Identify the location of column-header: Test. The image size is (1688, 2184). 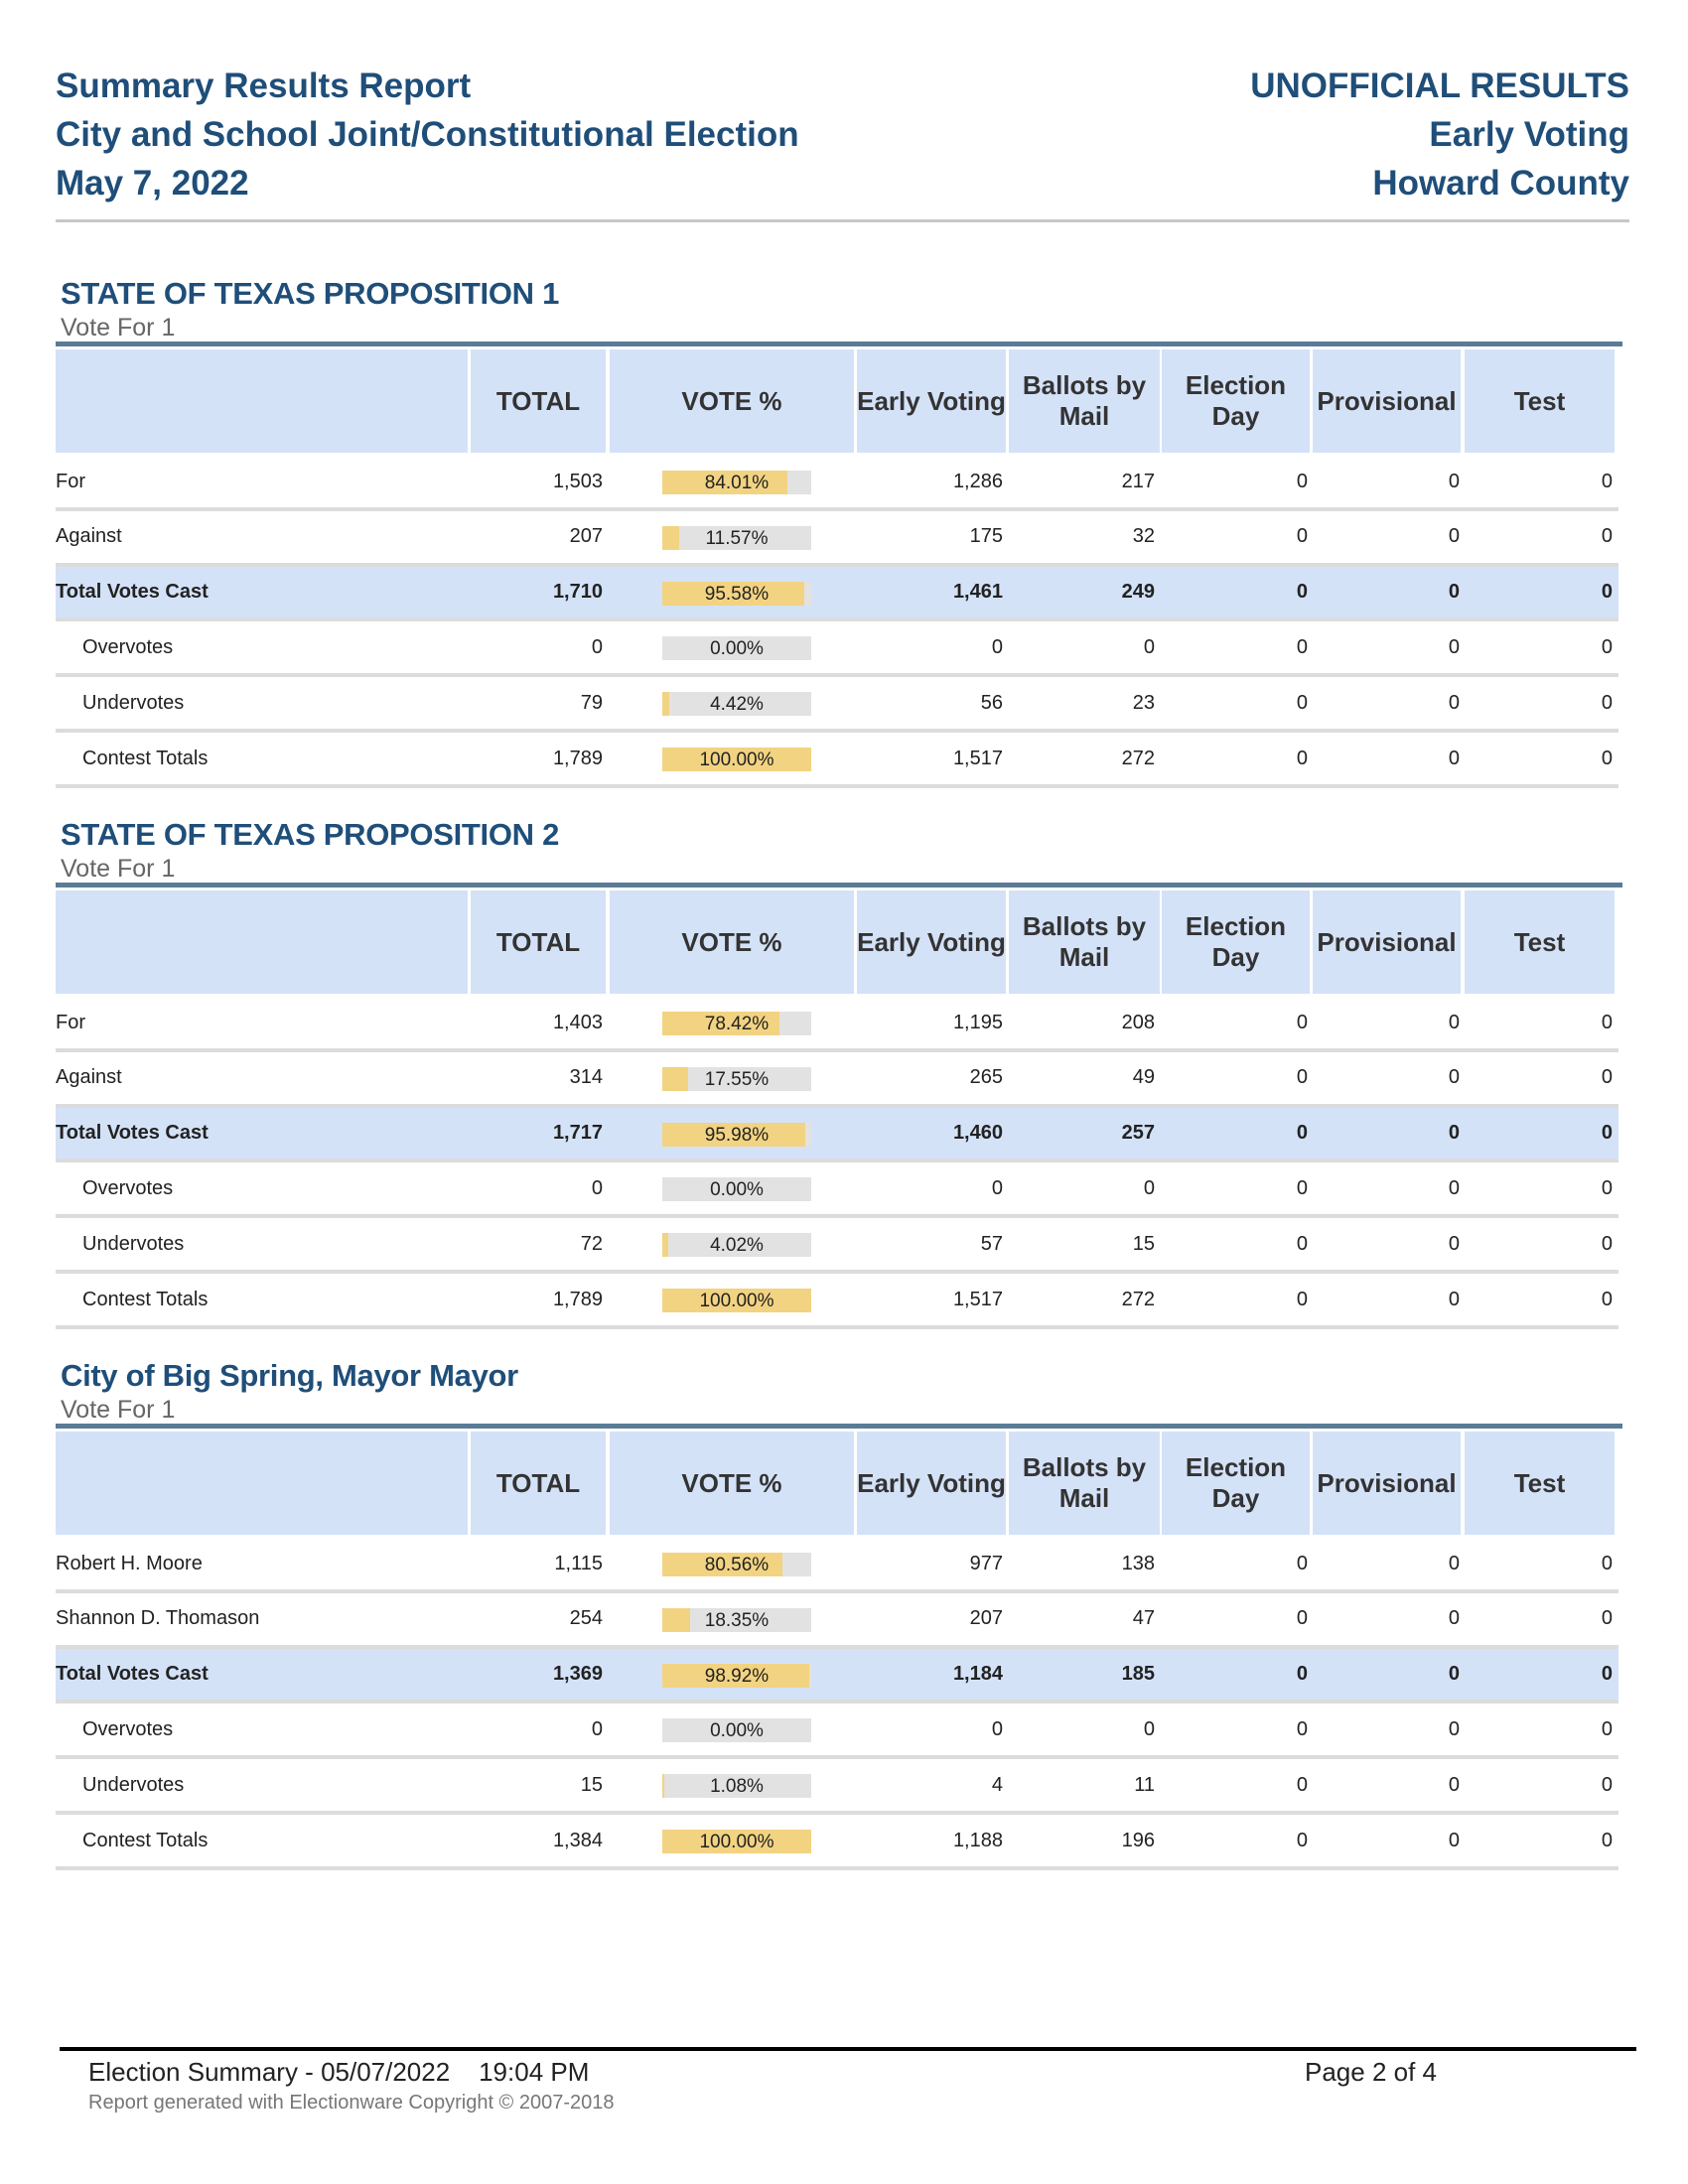
(1540, 942).